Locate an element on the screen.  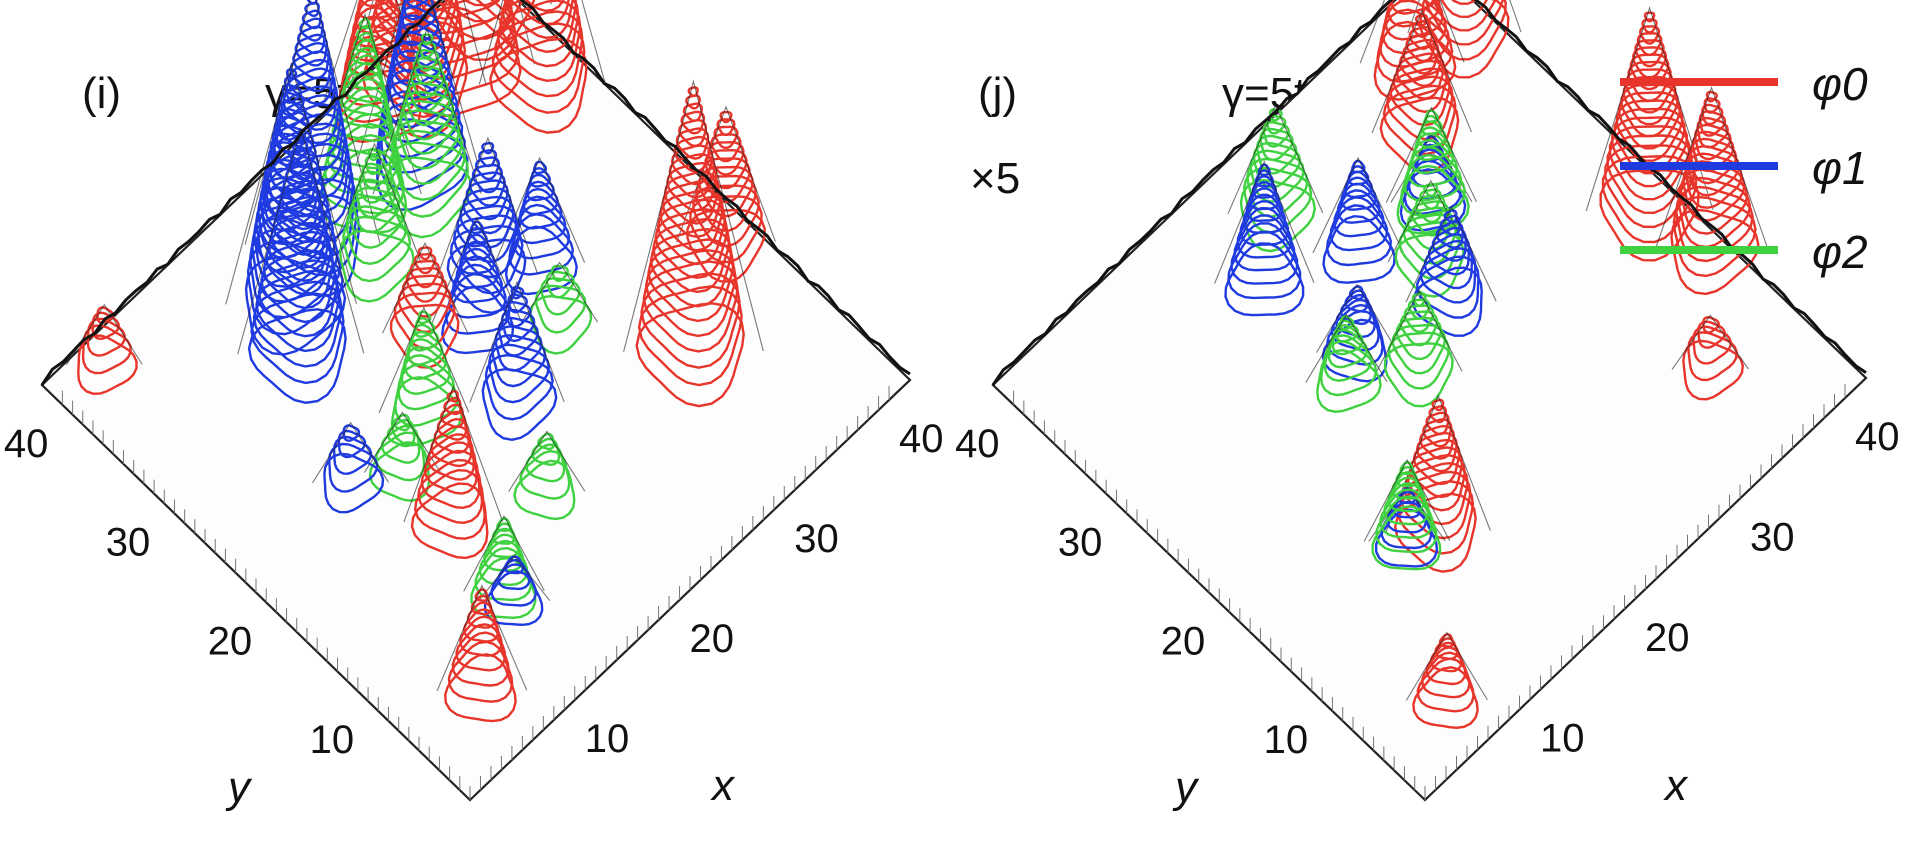
y-tick-label: 30 is located at coordinates (1080, 543).